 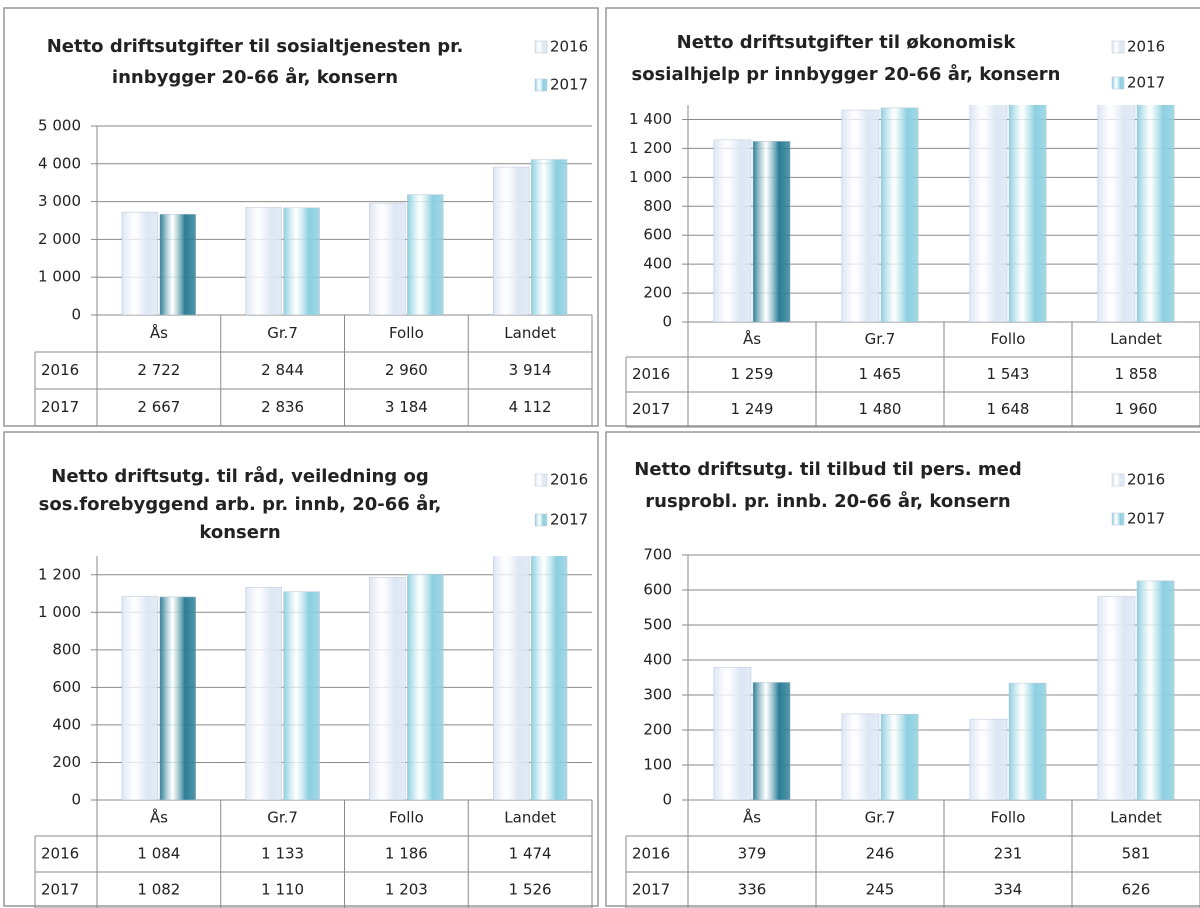 What do you see at coordinates (752, 854) in the screenshot?
I see `table-cell: 379` at bounding box center [752, 854].